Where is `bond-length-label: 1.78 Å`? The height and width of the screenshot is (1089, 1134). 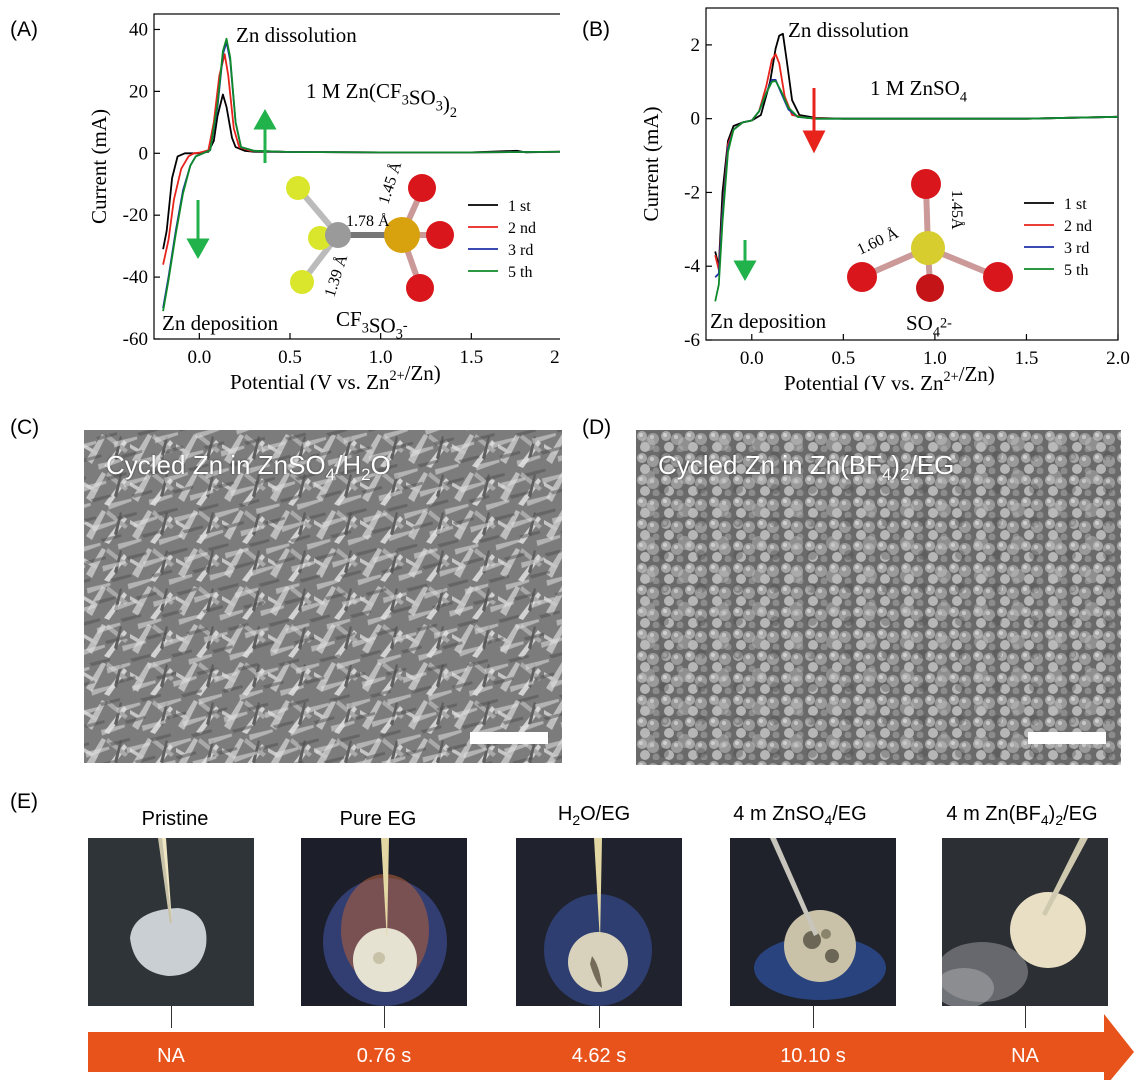
bond-length-label: 1.78 Å is located at coordinates (368, 221).